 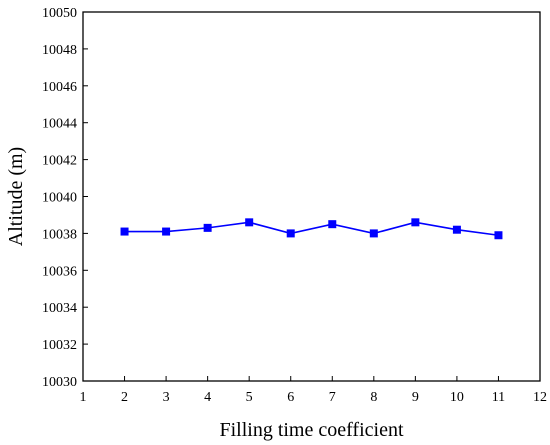 I want to click on x-tick-label: 8, so click(x=373, y=397).